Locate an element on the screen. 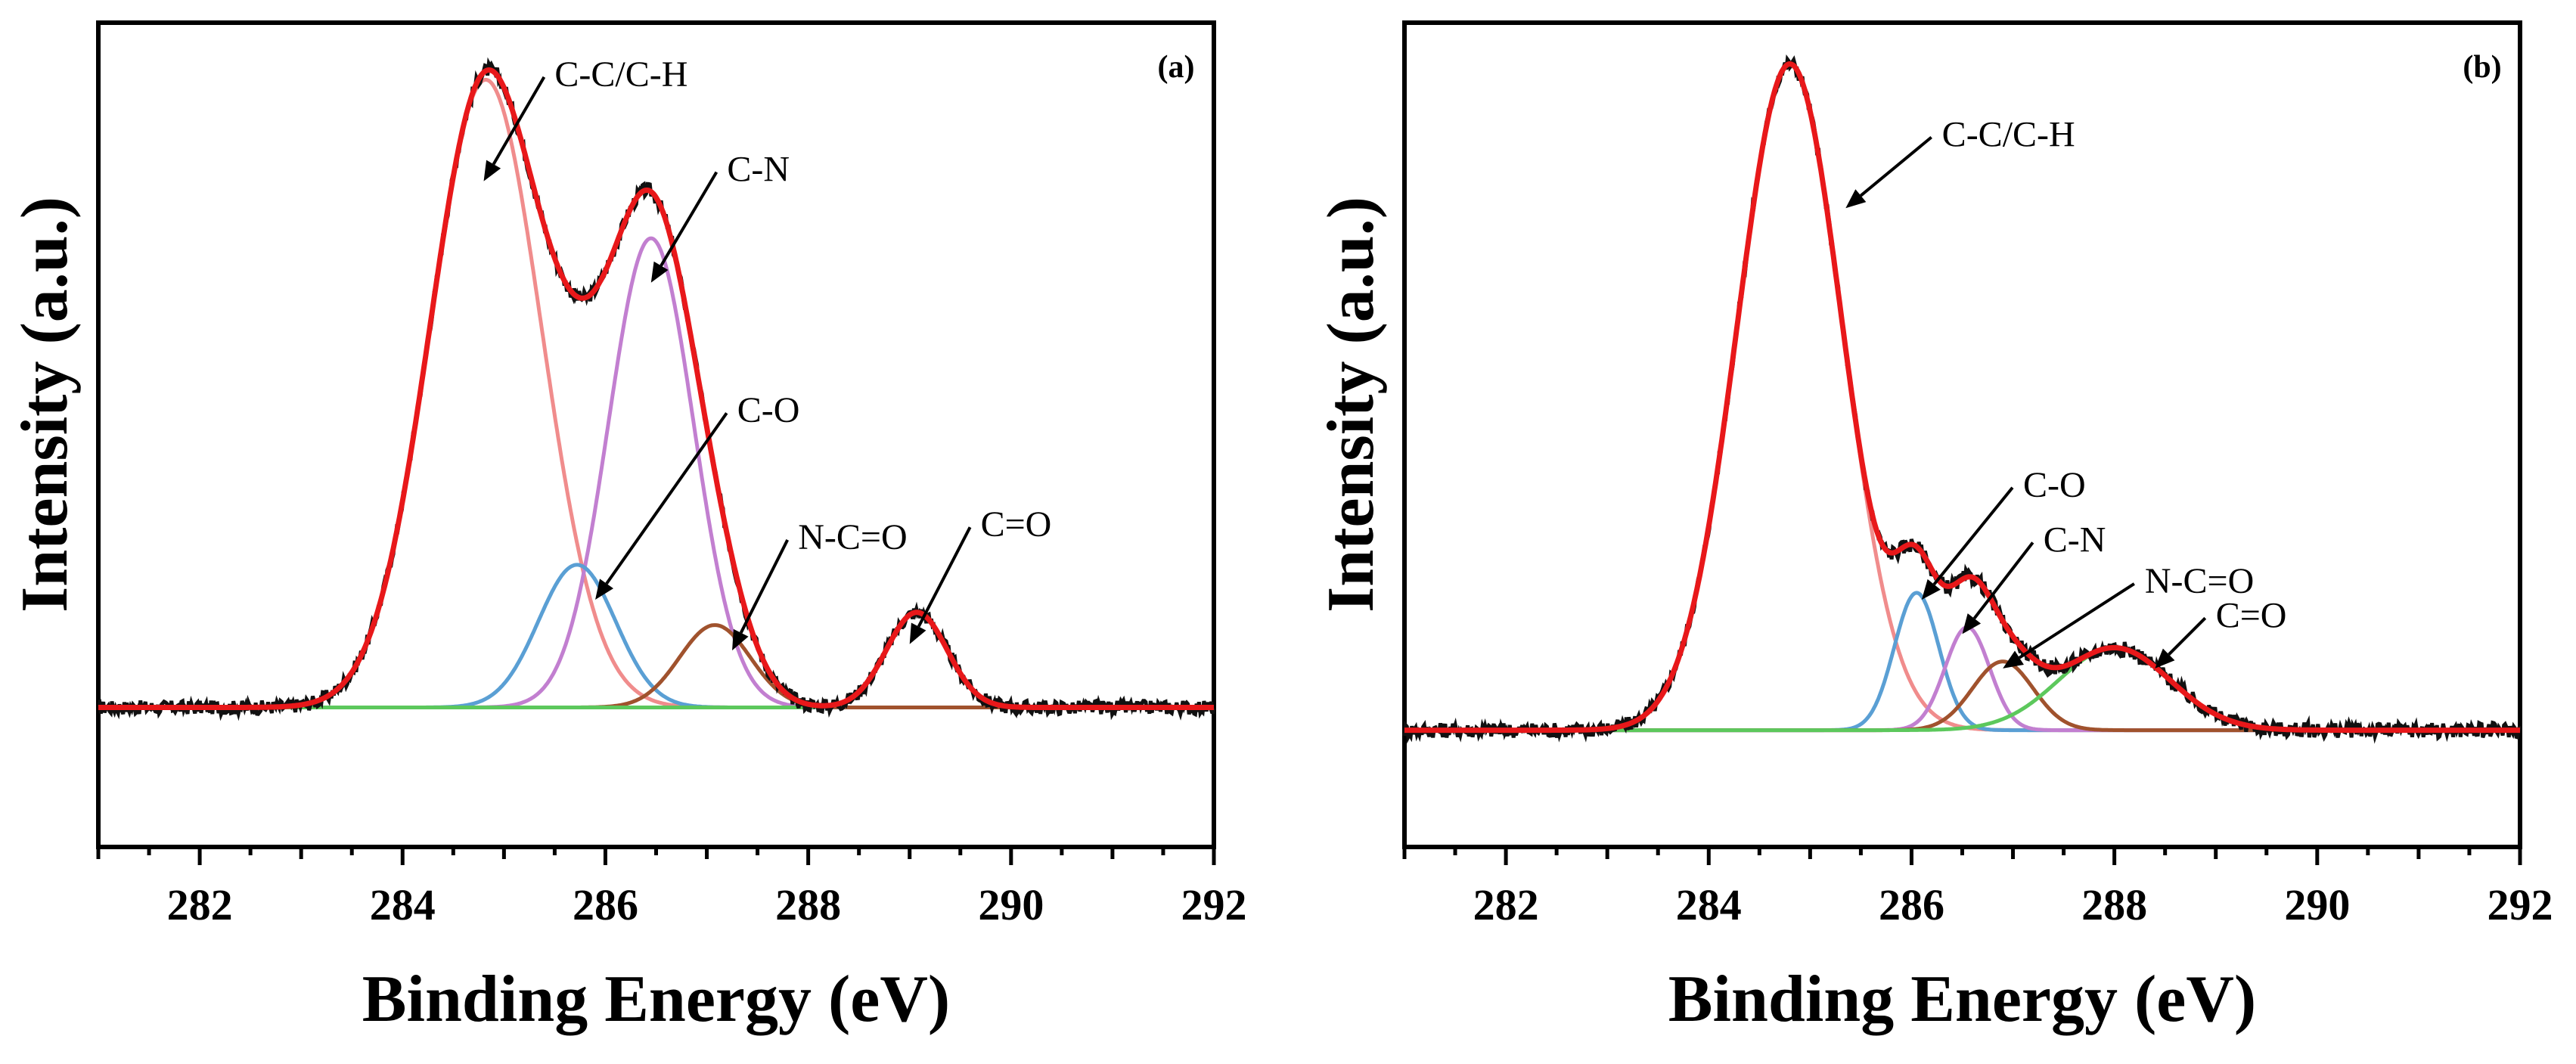 The height and width of the screenshot is (1064, 2576). panel-a-x-ticks: 282 284 286 288 290 292 is located at coordinates (671, 888).